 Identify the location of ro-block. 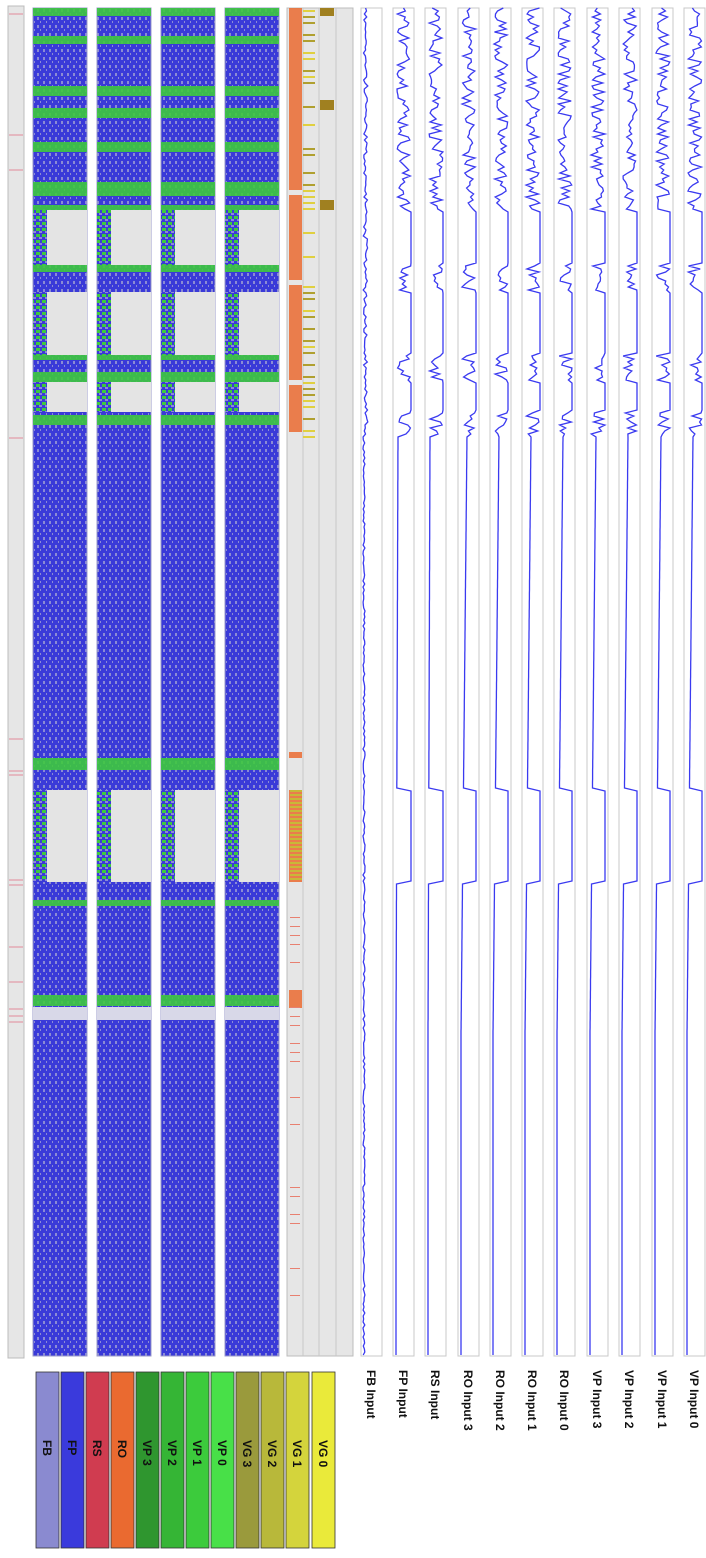
(295, 237).